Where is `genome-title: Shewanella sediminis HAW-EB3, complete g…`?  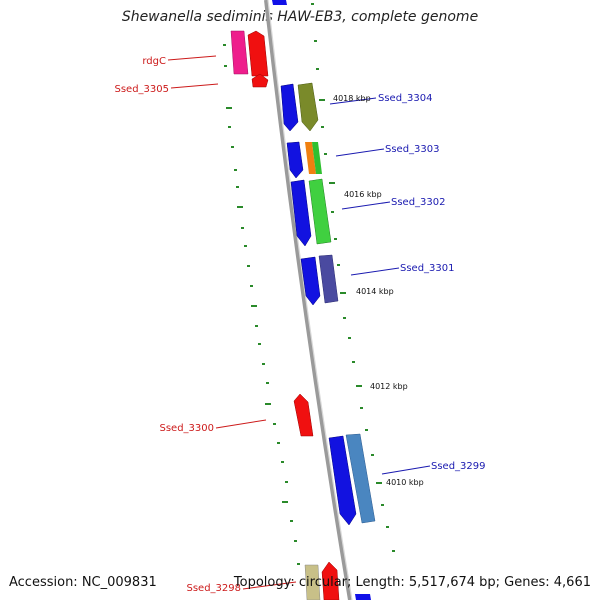 genome-title: Shewanella sediminis HAW-EB3, complete g… is located at coordinates (300, 17).